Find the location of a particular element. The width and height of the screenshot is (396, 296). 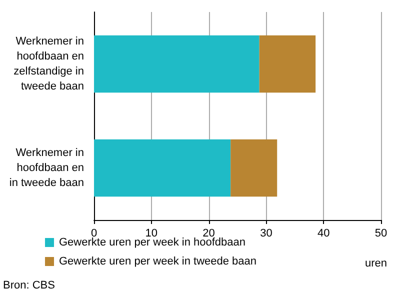

y-tick-label: Werknemer in hoofdbaan en zelfstandige in tweede baan is located at coordinates (49, 64).